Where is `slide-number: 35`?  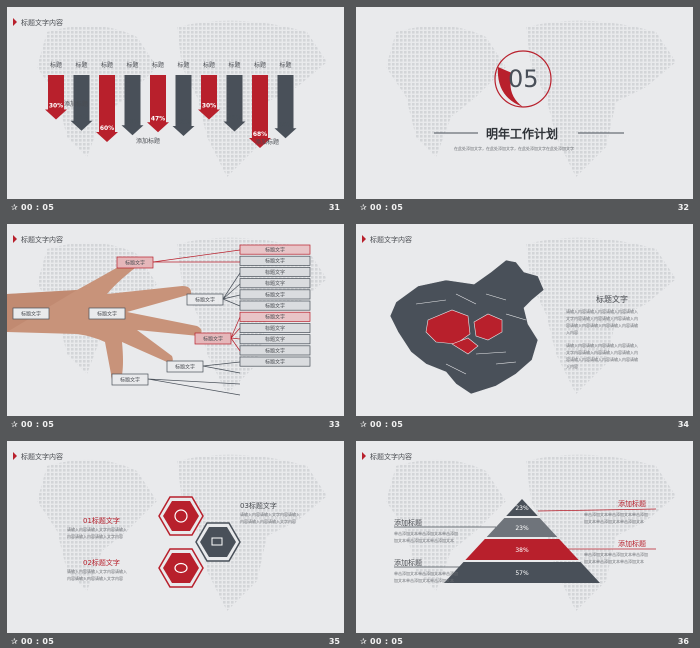
slide-number: 35 is located at coordinates (334, 641).